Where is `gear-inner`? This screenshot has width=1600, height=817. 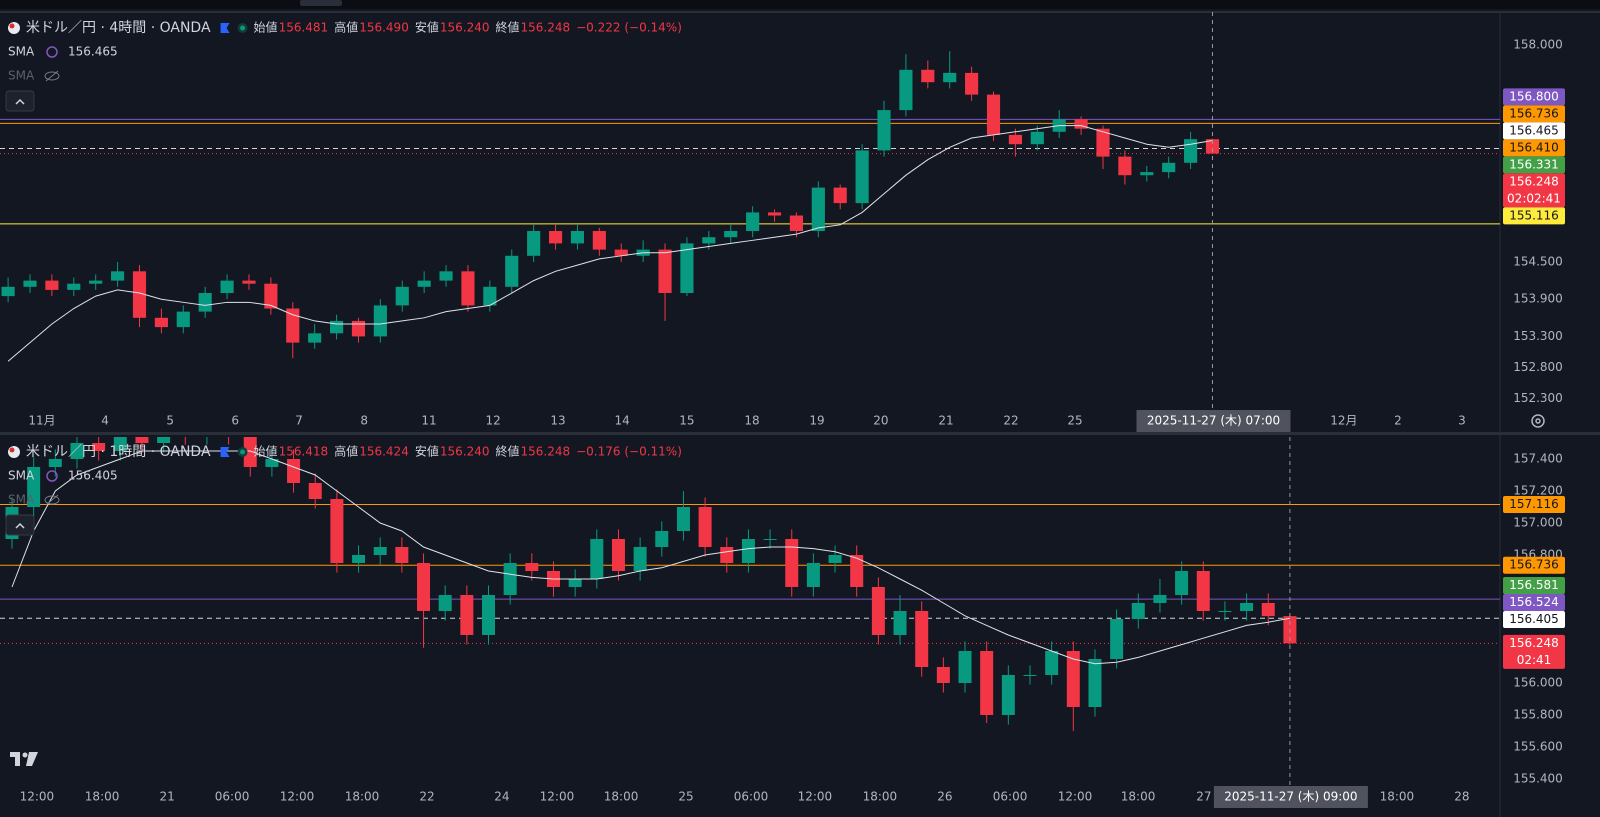
gear-inner is located at coordinates (1538, 421).